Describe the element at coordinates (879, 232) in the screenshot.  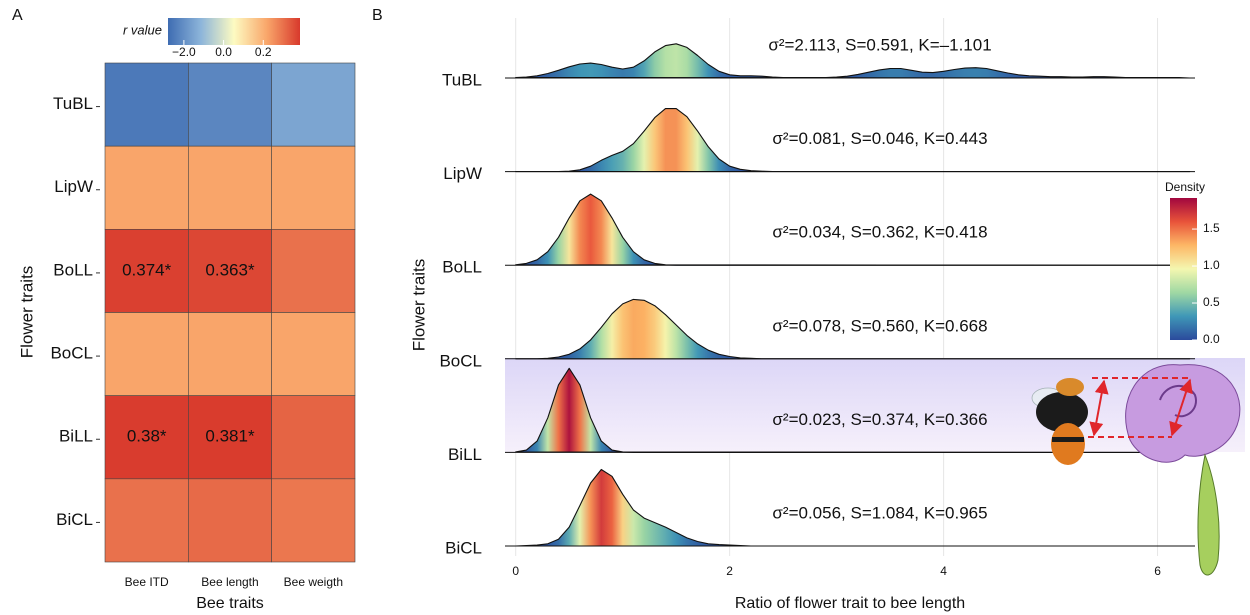
I see `annotation: σ²=0.034, S=0.362, K=0.418` at that location.